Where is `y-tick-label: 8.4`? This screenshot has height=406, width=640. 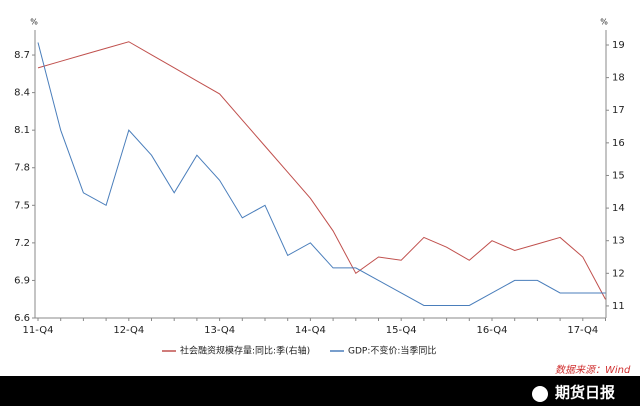 y-tick-label: 8.4 is located at coordinates (22, 93).